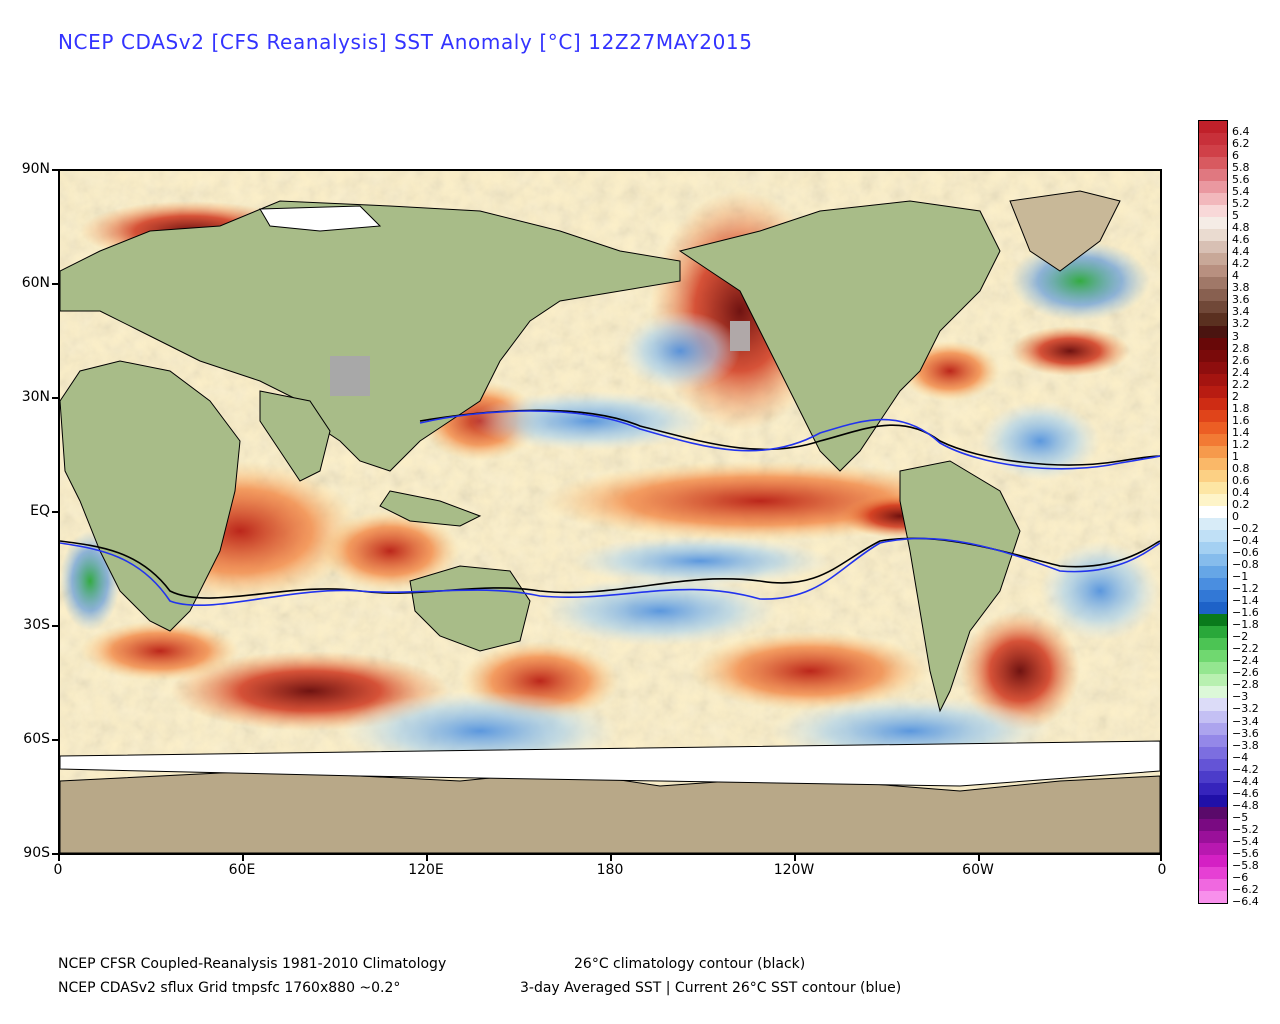 The image size is (1280, 1024). I want to click on legend-label: 1, so click(1235, 456).